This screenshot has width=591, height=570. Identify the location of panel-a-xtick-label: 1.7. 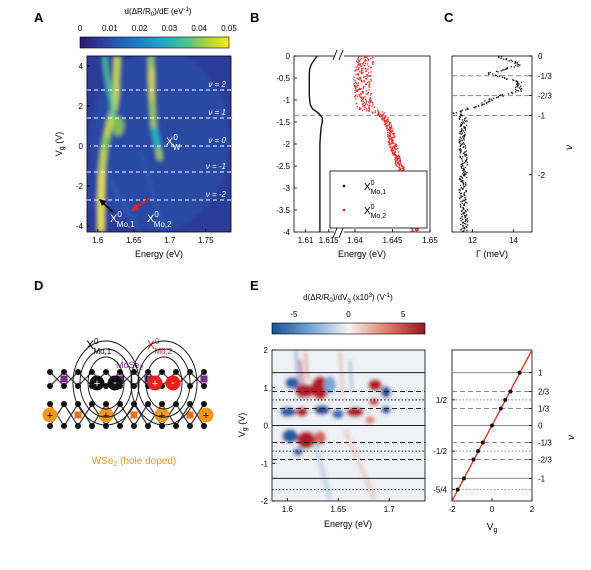
(170, 240).